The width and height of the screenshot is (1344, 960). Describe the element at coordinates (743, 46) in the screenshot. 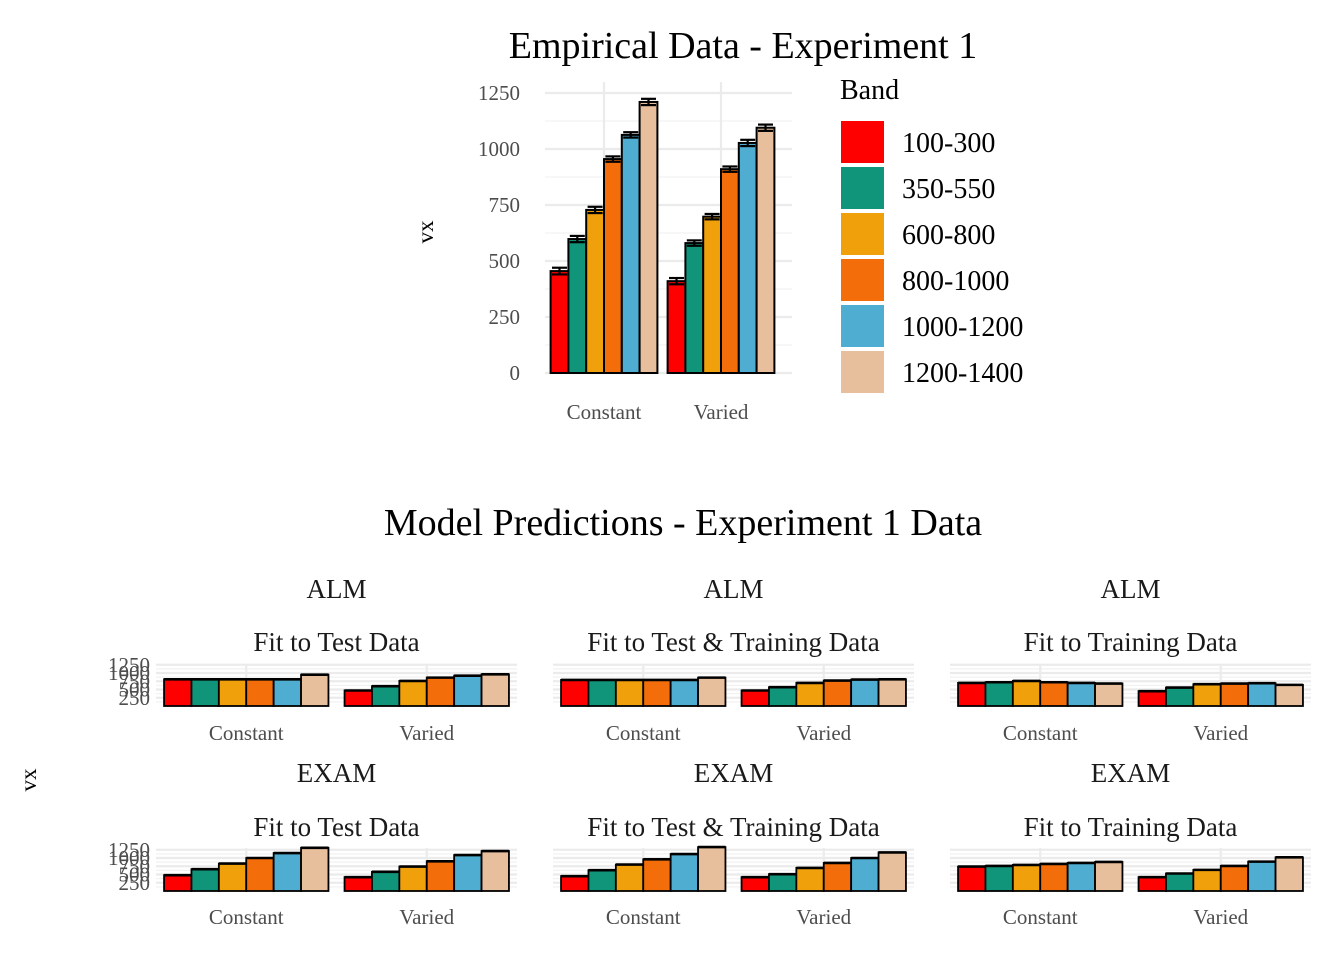

I see `empirical-chart-title: Empirical Data - Experiment 1` at that location.